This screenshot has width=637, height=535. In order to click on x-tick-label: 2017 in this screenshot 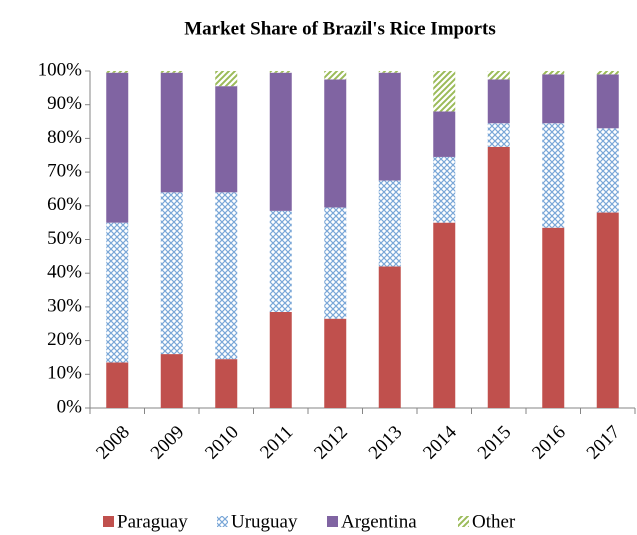, I will do `click(604, 443)`.